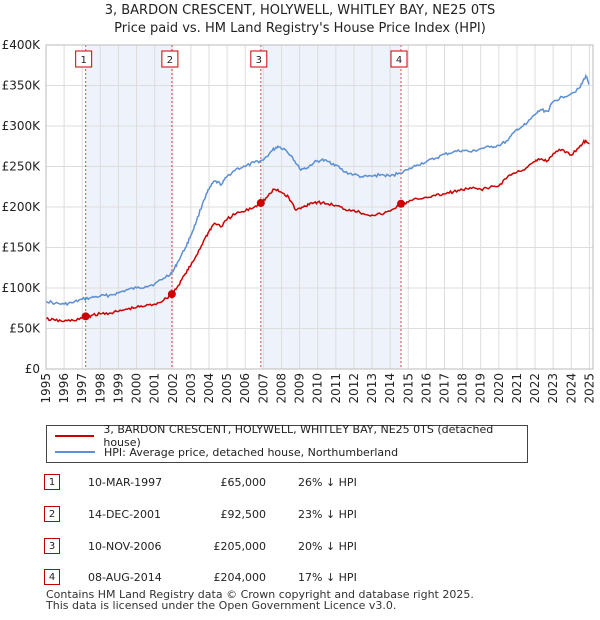 This screenshot has height=620, width=600. I want to click on sale-number-badge: 1, so click(52, 482).